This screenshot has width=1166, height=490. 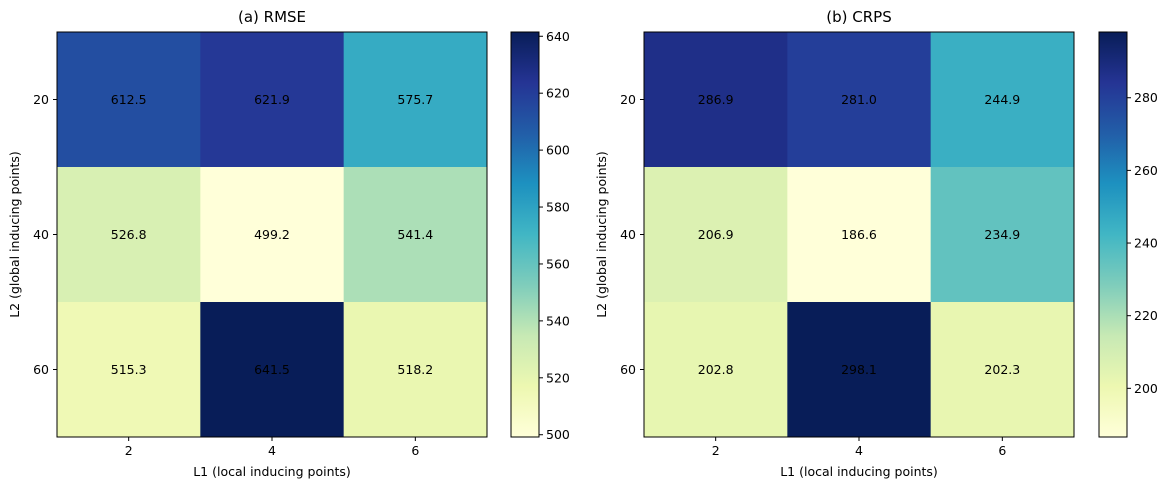 I want to click on cell-value-label: 298.1, so click(x=859, y=369).